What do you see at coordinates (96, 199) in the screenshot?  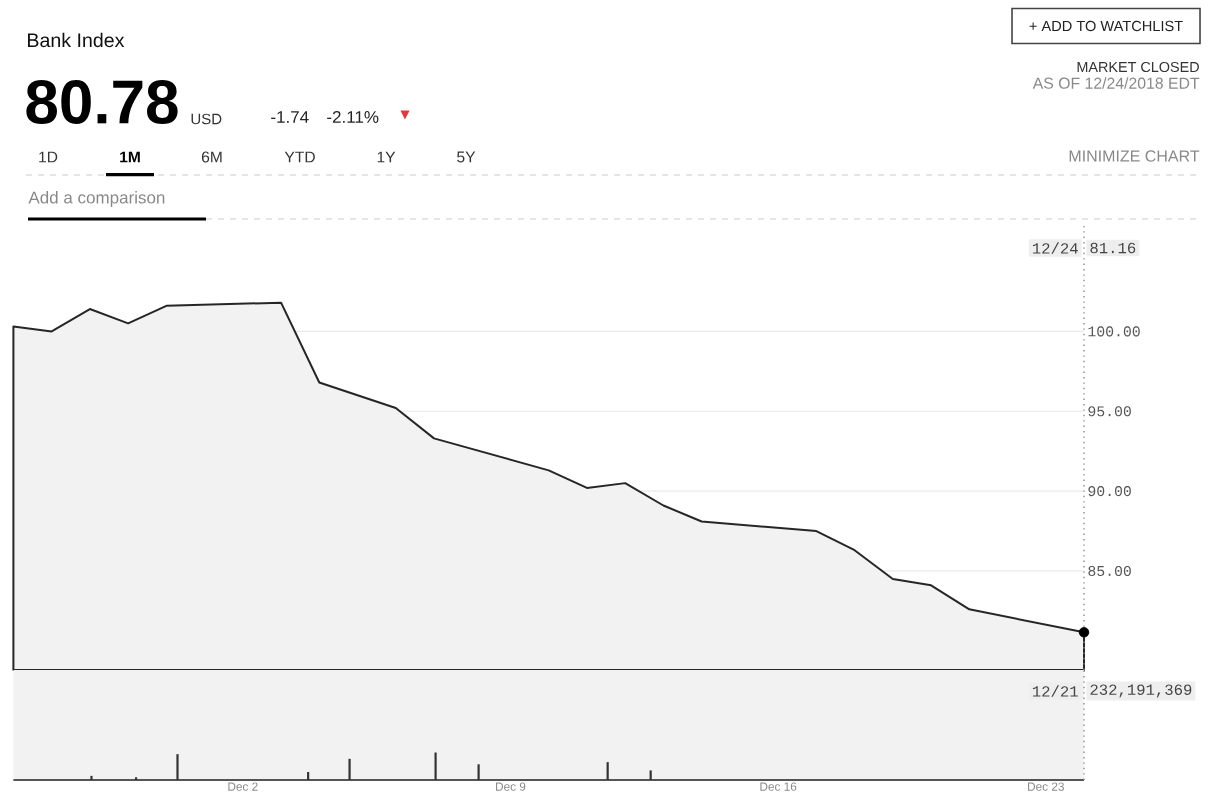 I see `text: Add a comparison` at bounding box center [96, 199].